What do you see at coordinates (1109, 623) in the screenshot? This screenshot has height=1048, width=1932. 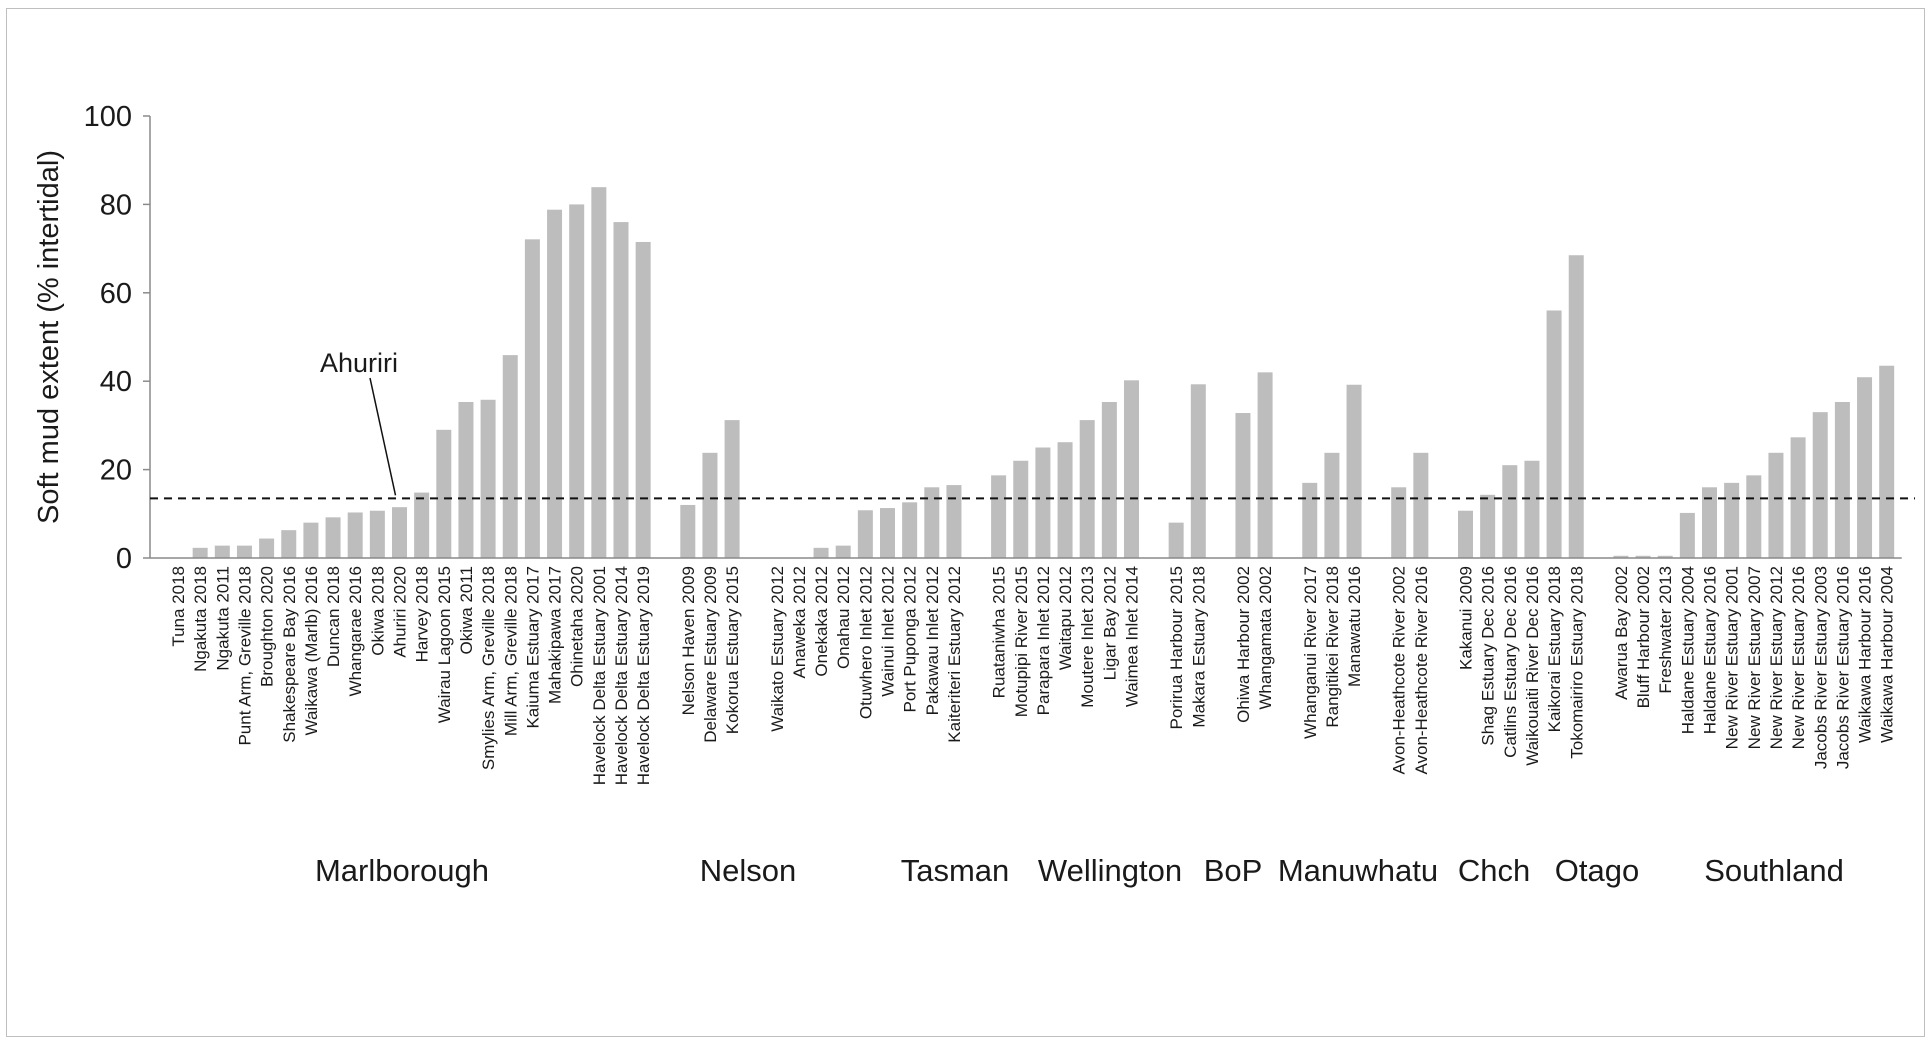 I see `category-label: Ligar Bay 2012` at bounding box center [1109, 623].